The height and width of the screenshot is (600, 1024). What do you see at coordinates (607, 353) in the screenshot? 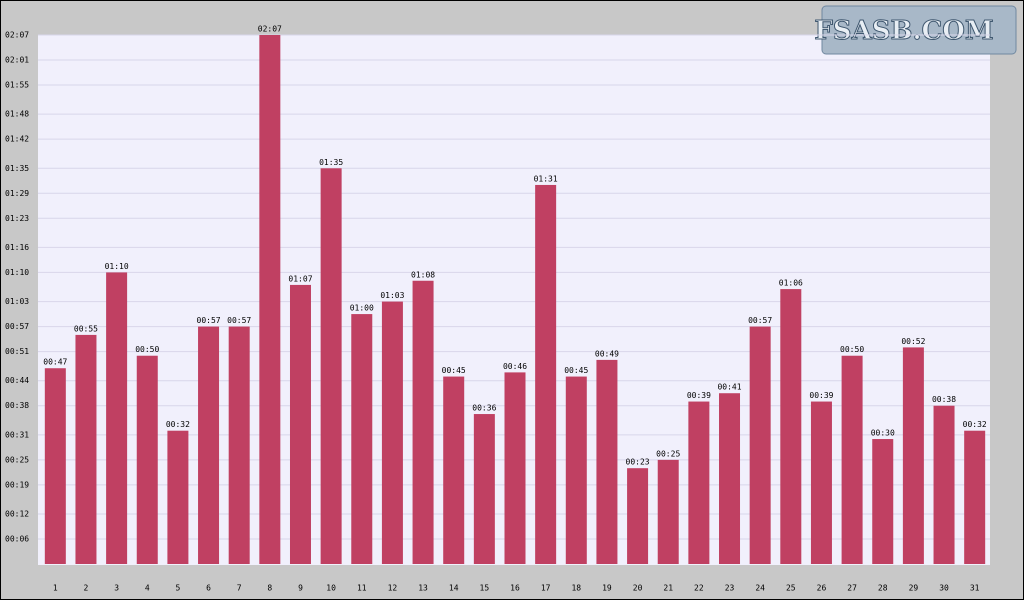
I see `value-label: 00:49` at bounding box center [607, 353].